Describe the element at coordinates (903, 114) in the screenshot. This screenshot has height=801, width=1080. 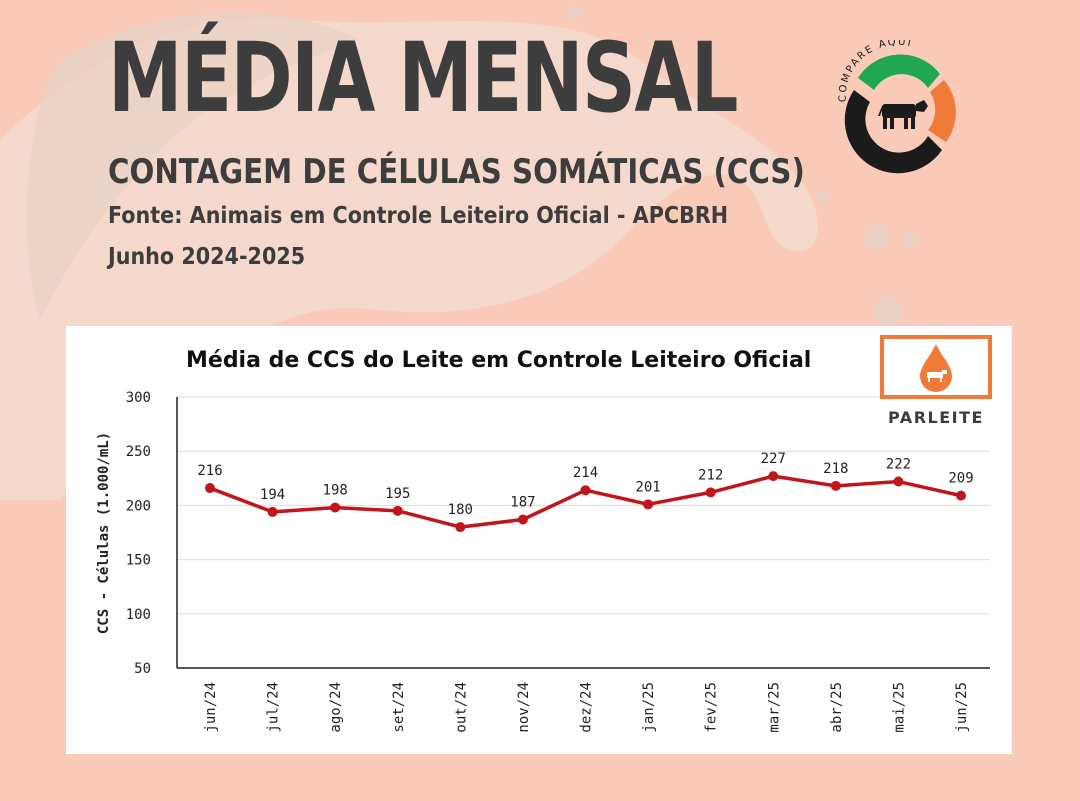
I see `cow-icon` at that location.